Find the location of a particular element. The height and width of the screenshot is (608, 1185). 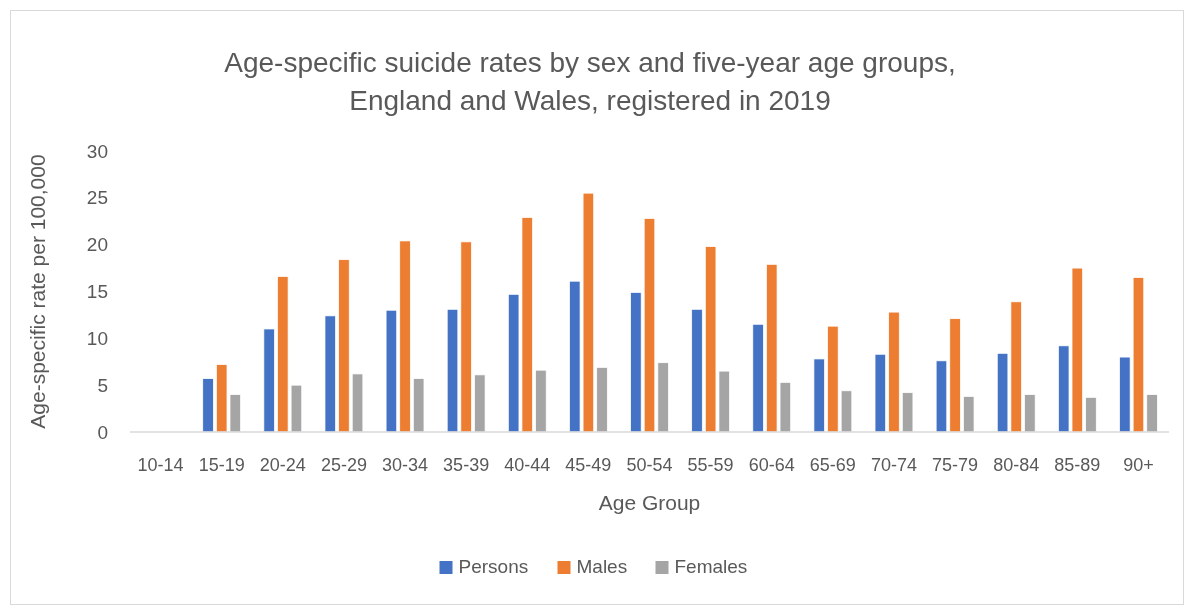

x-tick-label: 40-44 is located at coordinates (527, 465).